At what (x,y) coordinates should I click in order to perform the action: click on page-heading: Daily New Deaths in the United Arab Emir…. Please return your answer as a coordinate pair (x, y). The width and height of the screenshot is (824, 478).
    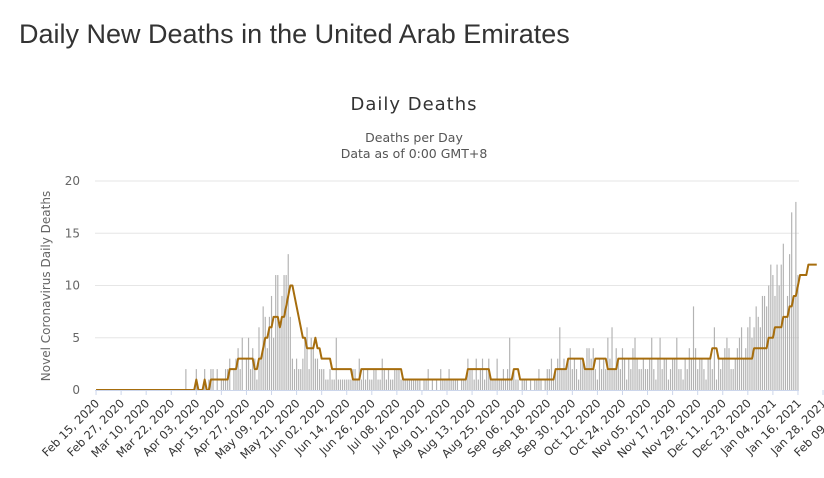
    Looking at the image, I should click on (294, 34).